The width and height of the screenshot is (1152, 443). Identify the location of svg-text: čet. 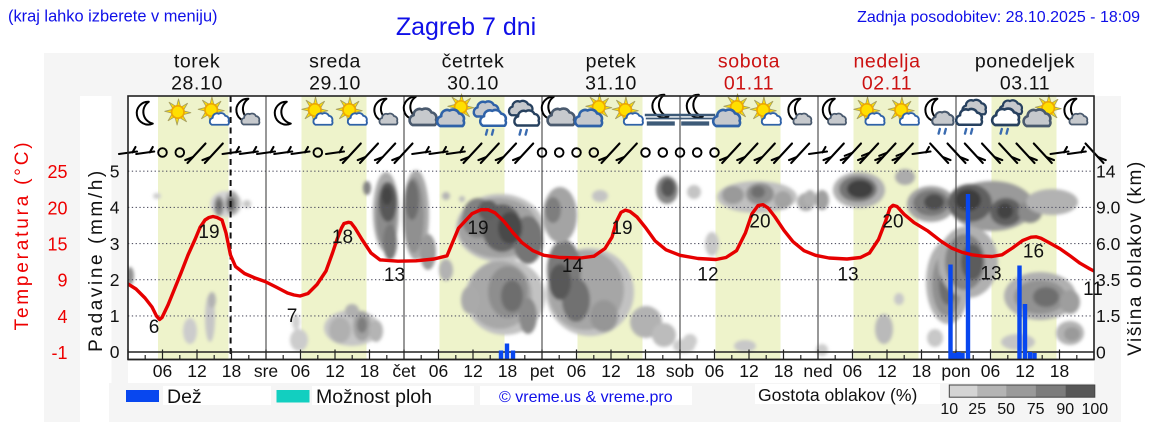
(403, 371).